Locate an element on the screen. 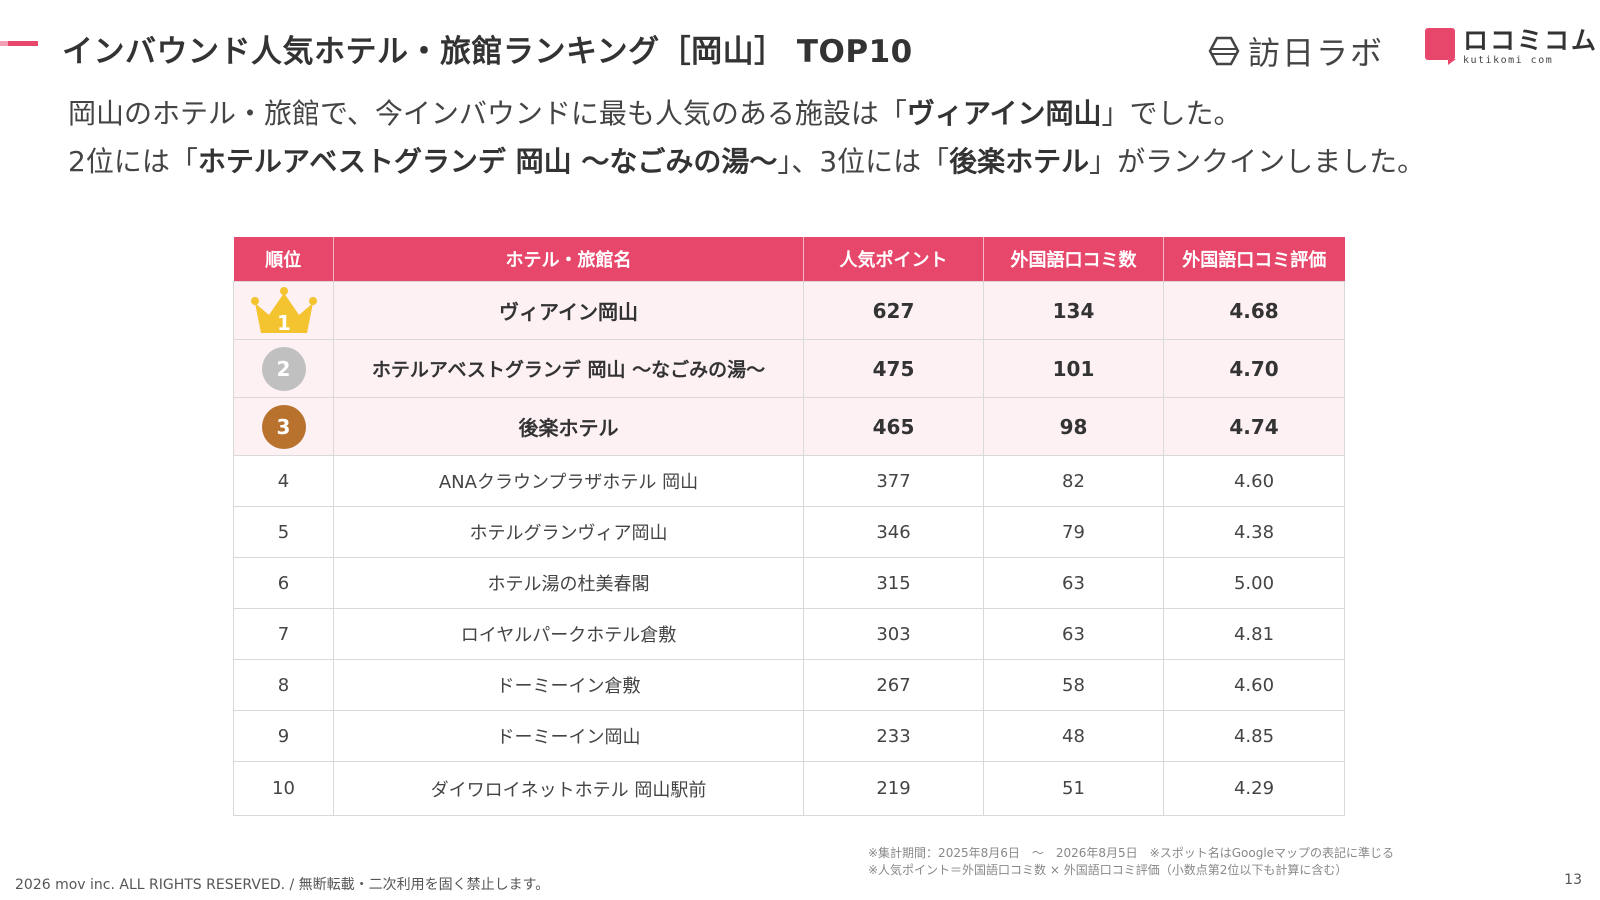 The height and width of the screenshot is (900, 1600). hotel-name: ホテルアベストグランデ 岡山 ～なごみの湯～ is located at coordinates (568, 368).